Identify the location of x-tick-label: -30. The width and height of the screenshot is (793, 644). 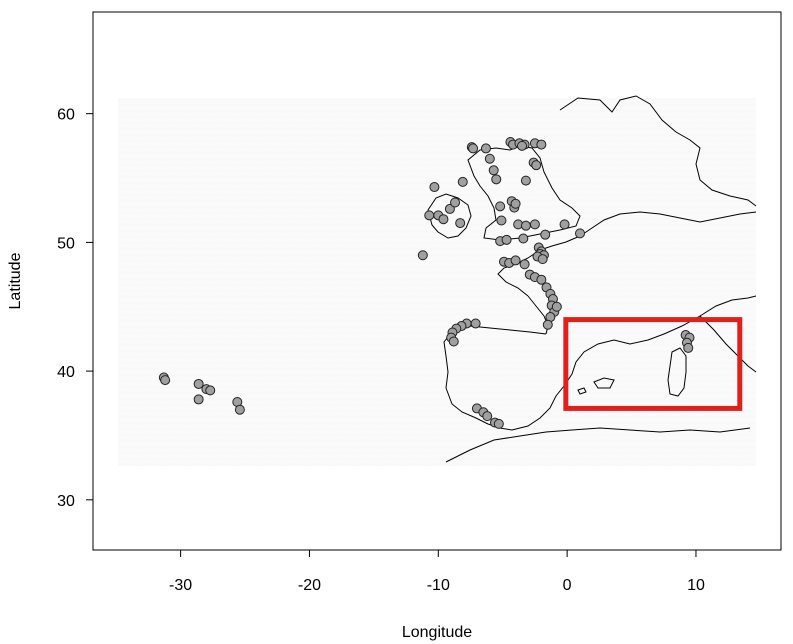
(180, 585).